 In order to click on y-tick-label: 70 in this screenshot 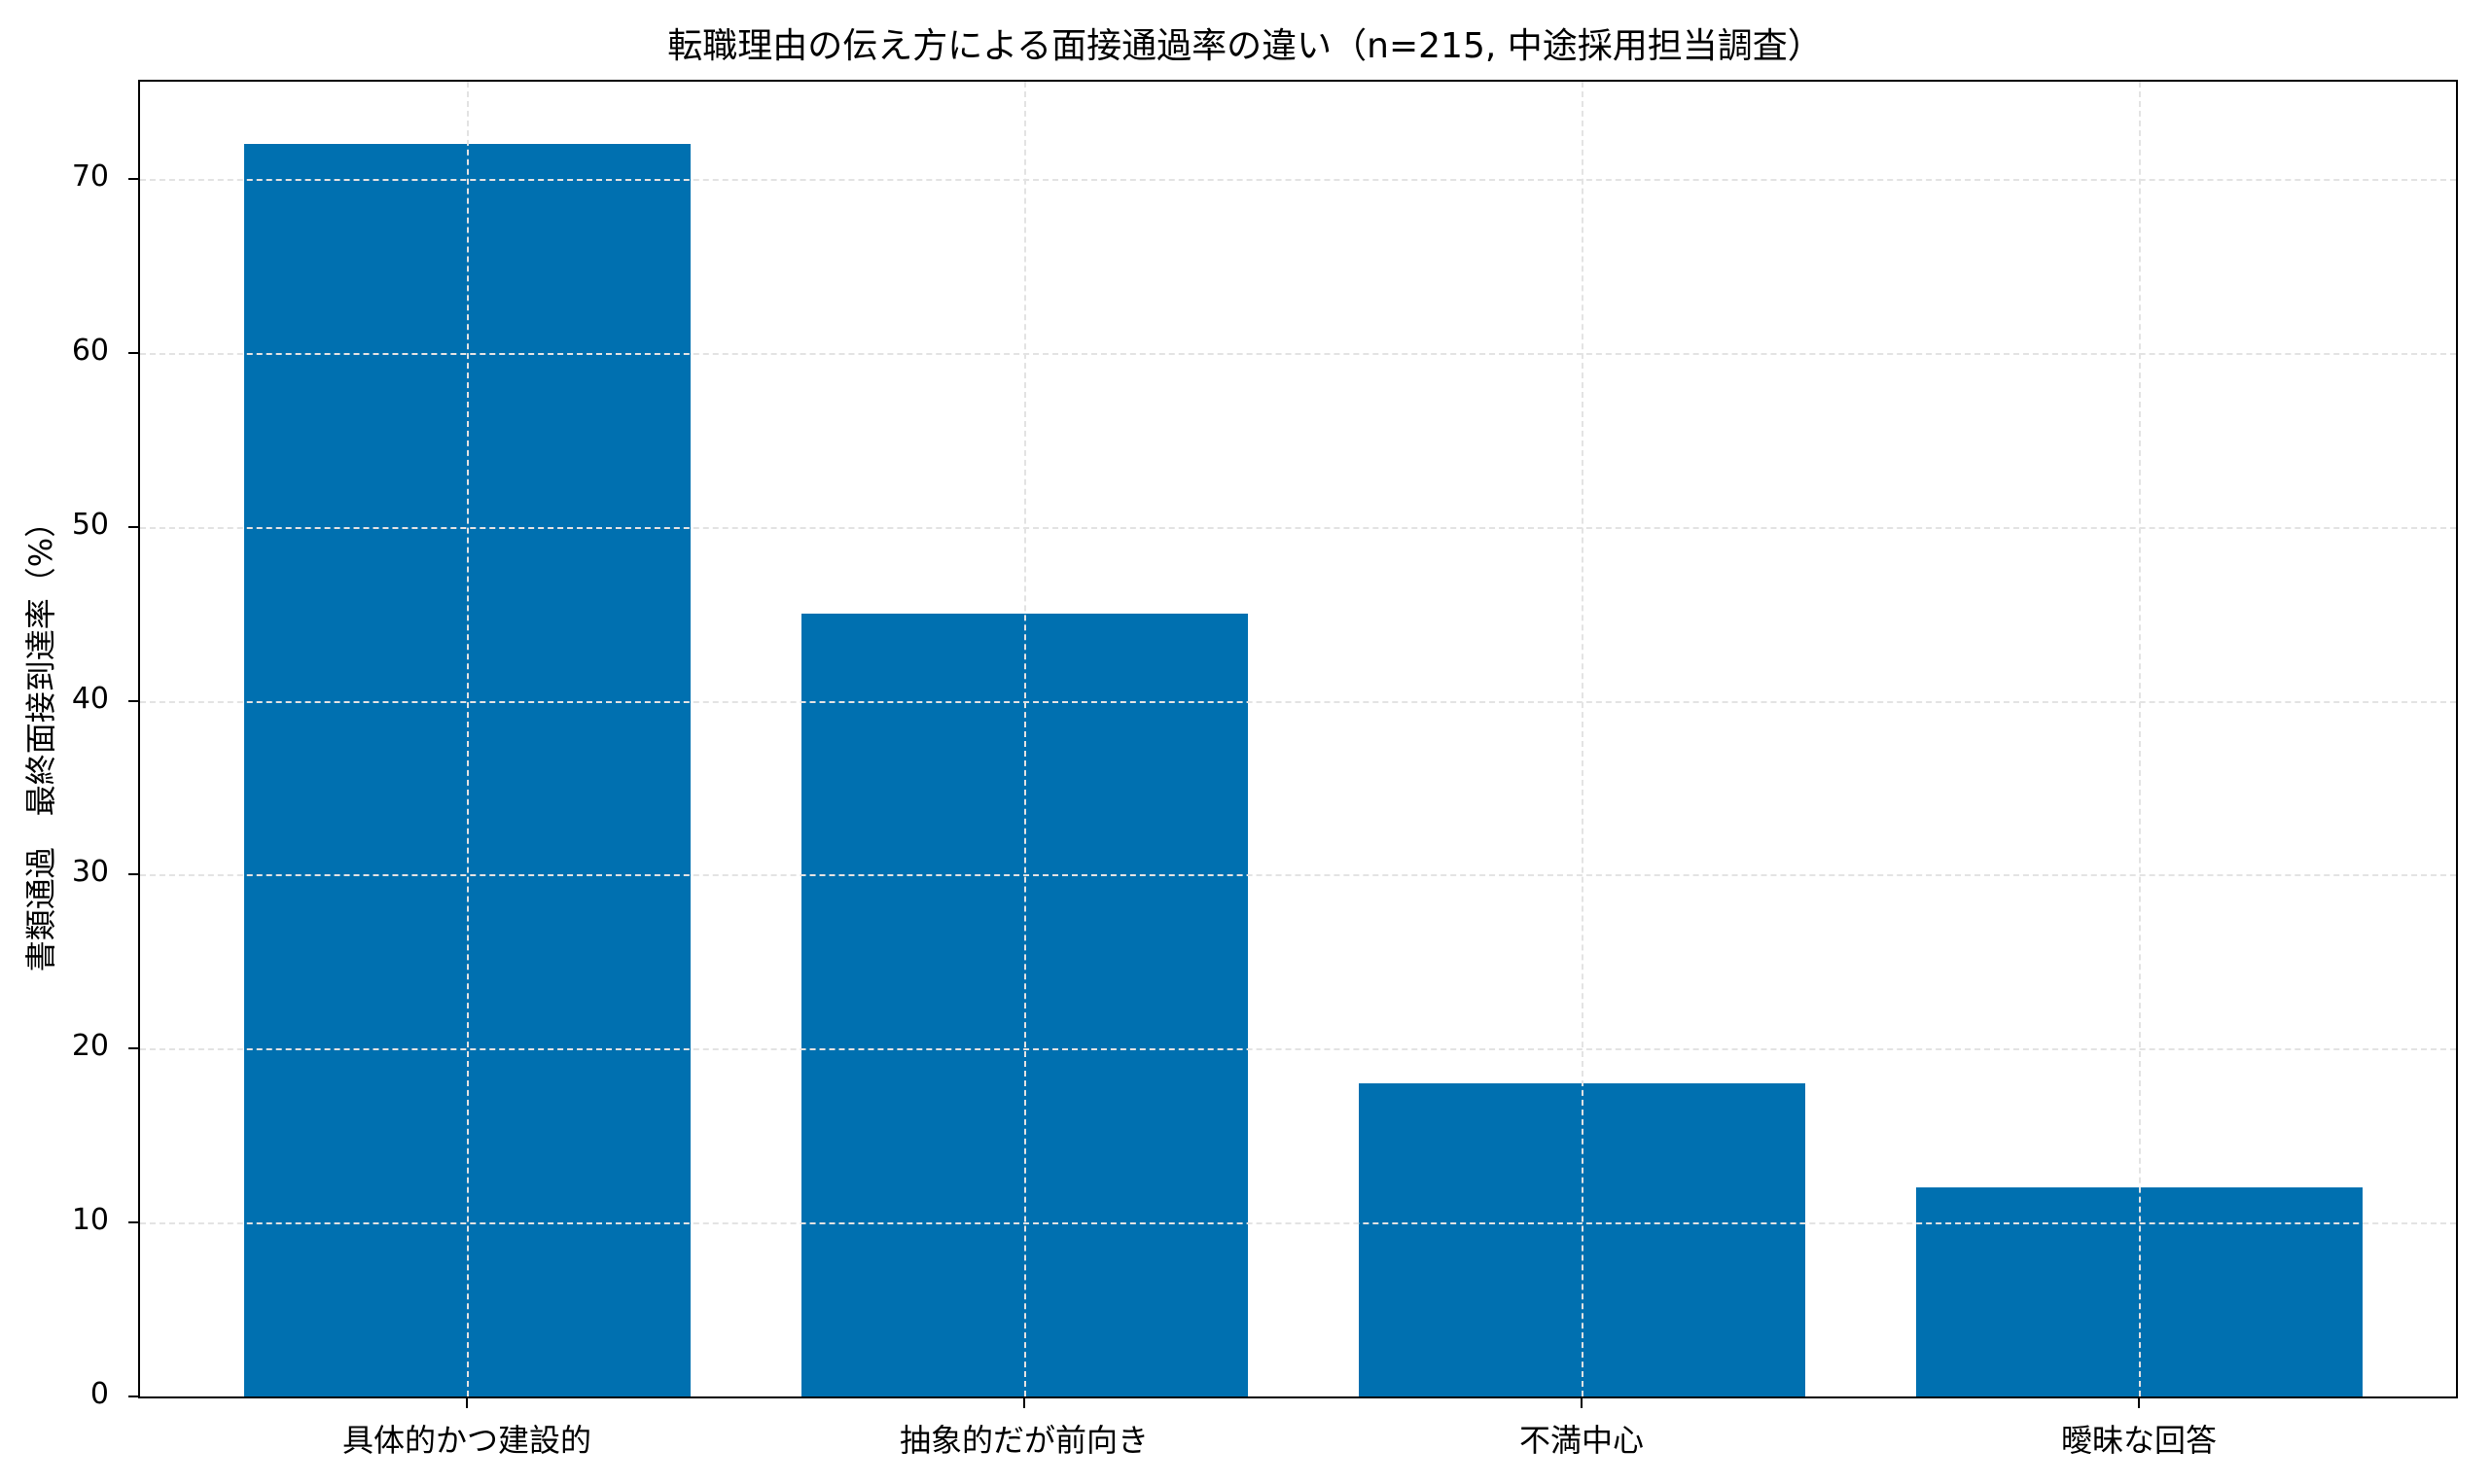, I will do `click(90, 177)`.